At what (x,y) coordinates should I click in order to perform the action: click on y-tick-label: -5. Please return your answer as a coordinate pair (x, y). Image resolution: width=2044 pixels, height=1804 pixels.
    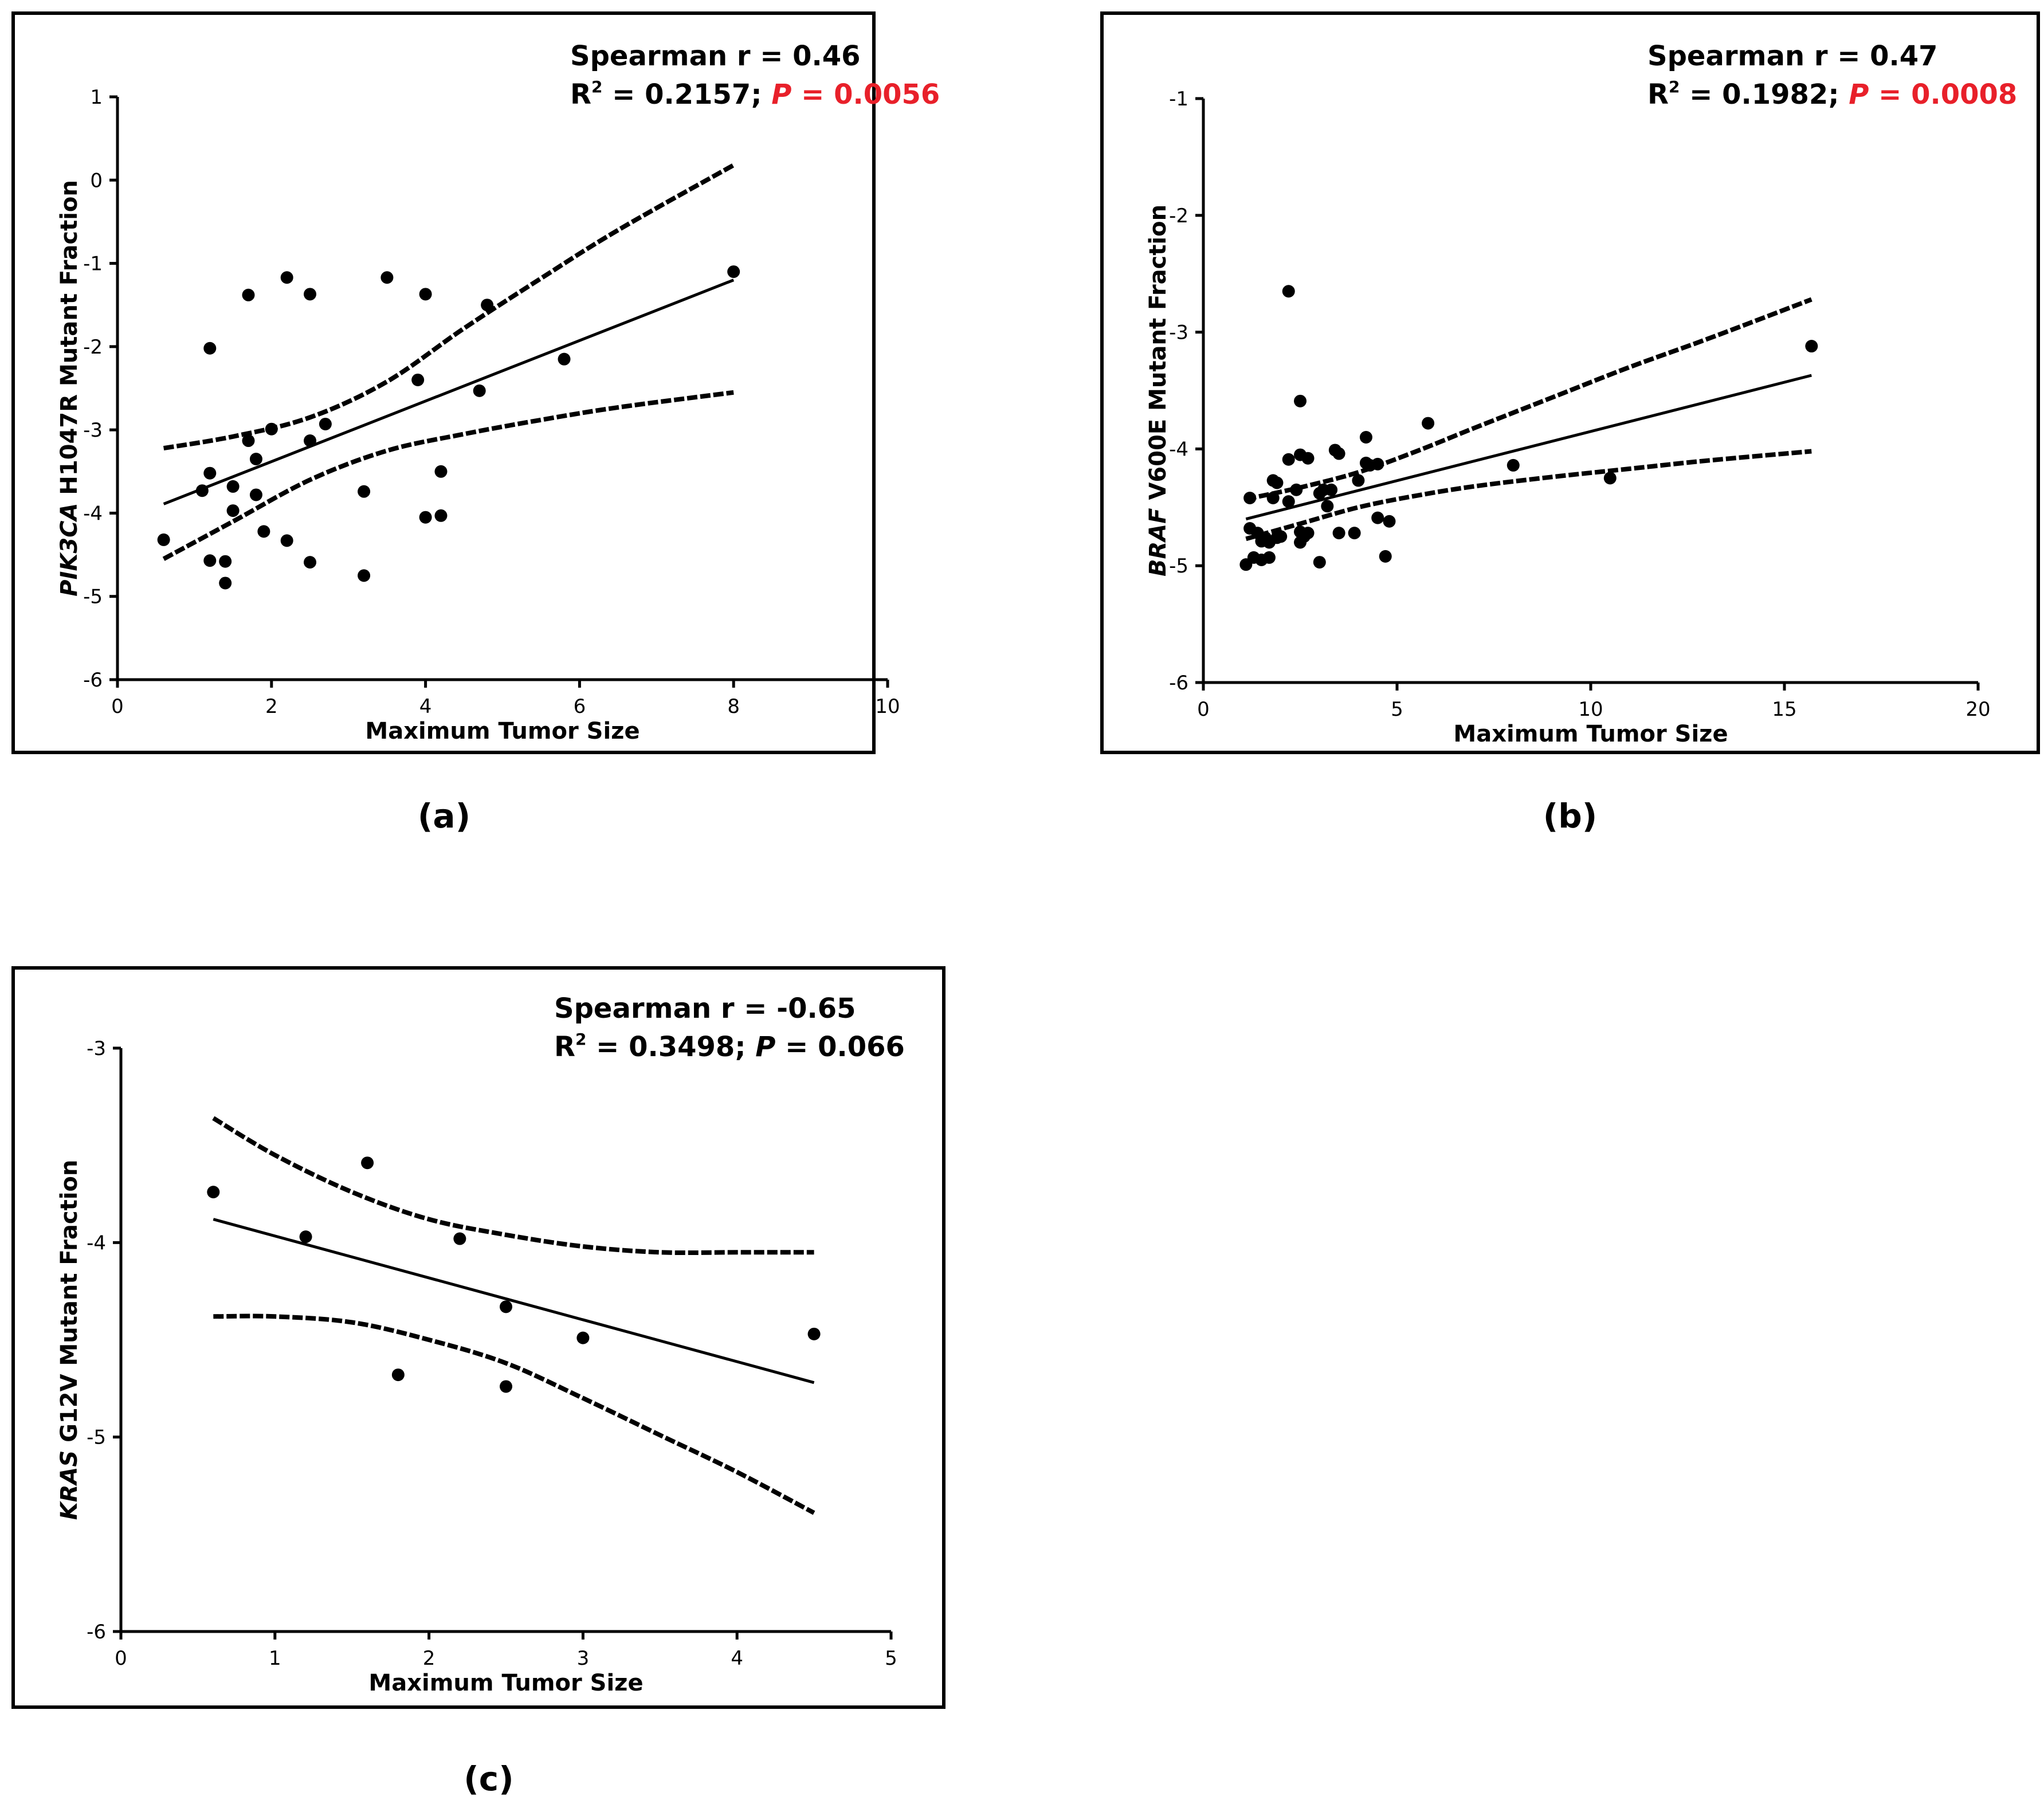
    Looking at the image, I should click on (1178, 566).